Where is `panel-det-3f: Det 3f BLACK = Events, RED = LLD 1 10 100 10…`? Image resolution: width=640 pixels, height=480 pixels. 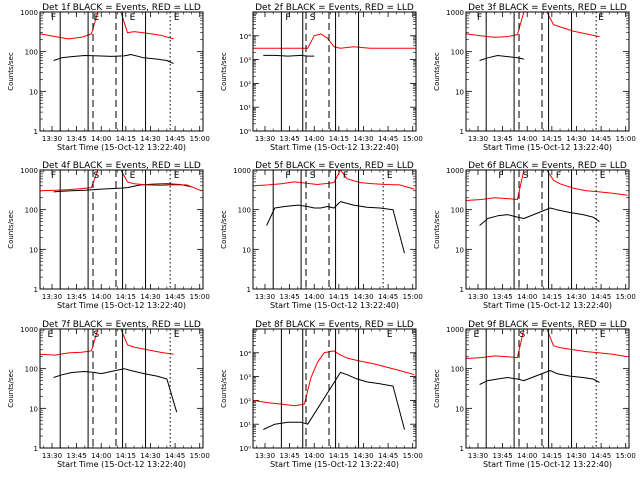 panel-det-3f: Det 3f BLACK = Events, RED = LLD 1 10 100 10… is located at coordinates (534, 77).